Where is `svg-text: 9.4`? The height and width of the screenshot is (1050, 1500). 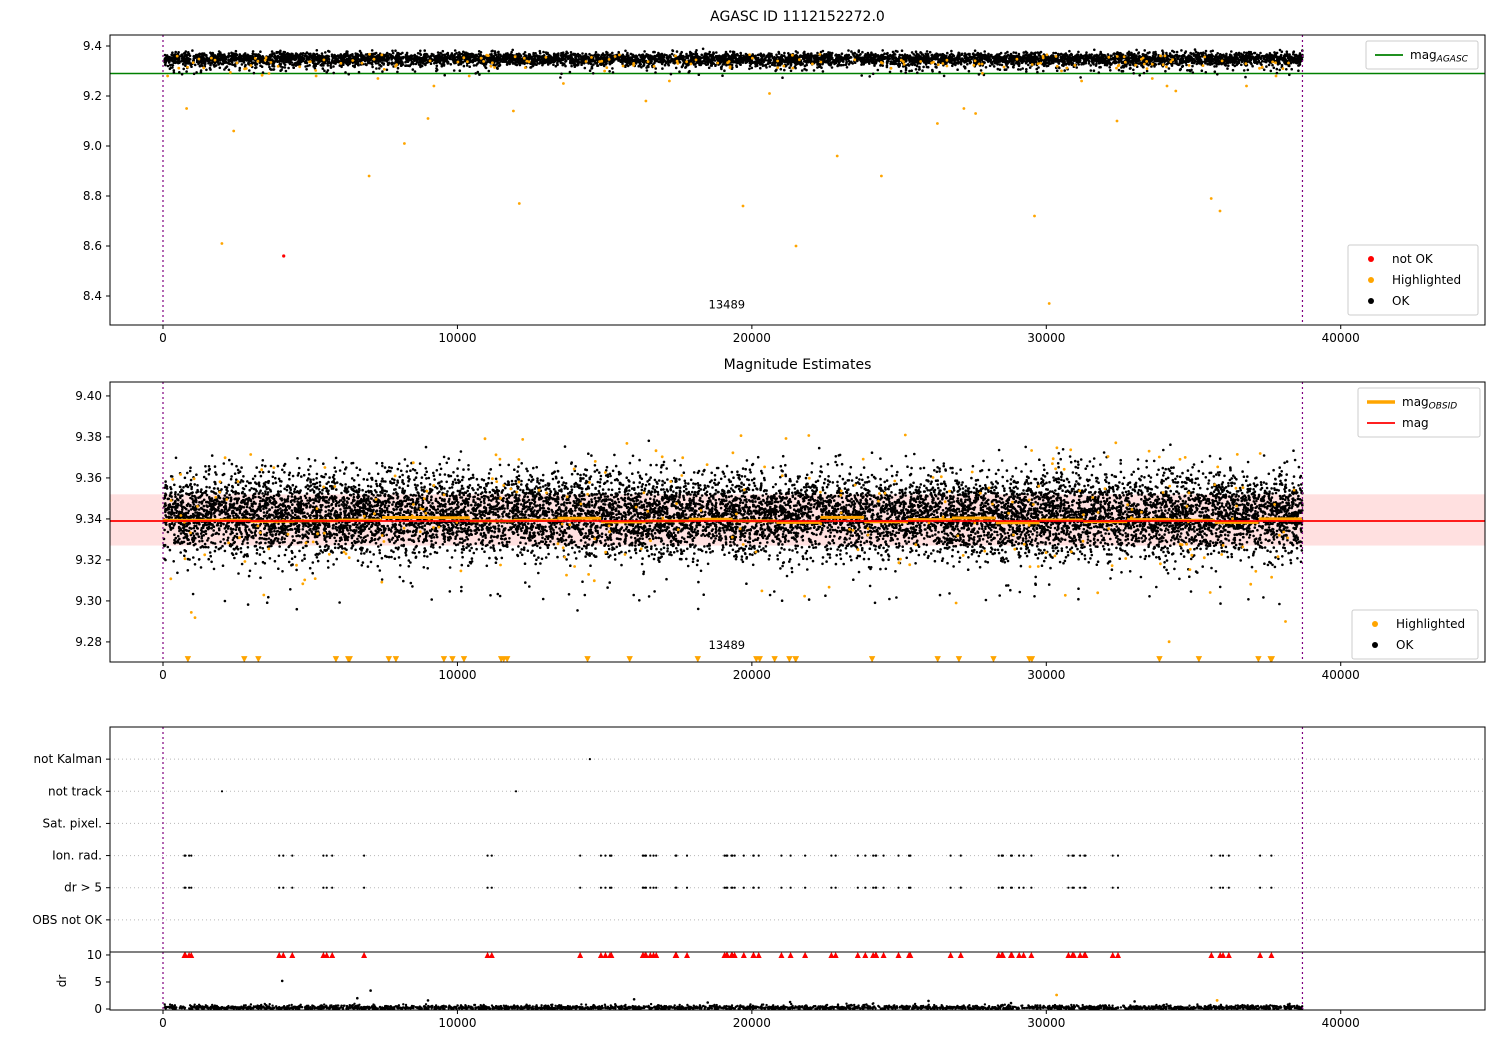 svg-text: 9.4 is located at coordinates (92, 46).